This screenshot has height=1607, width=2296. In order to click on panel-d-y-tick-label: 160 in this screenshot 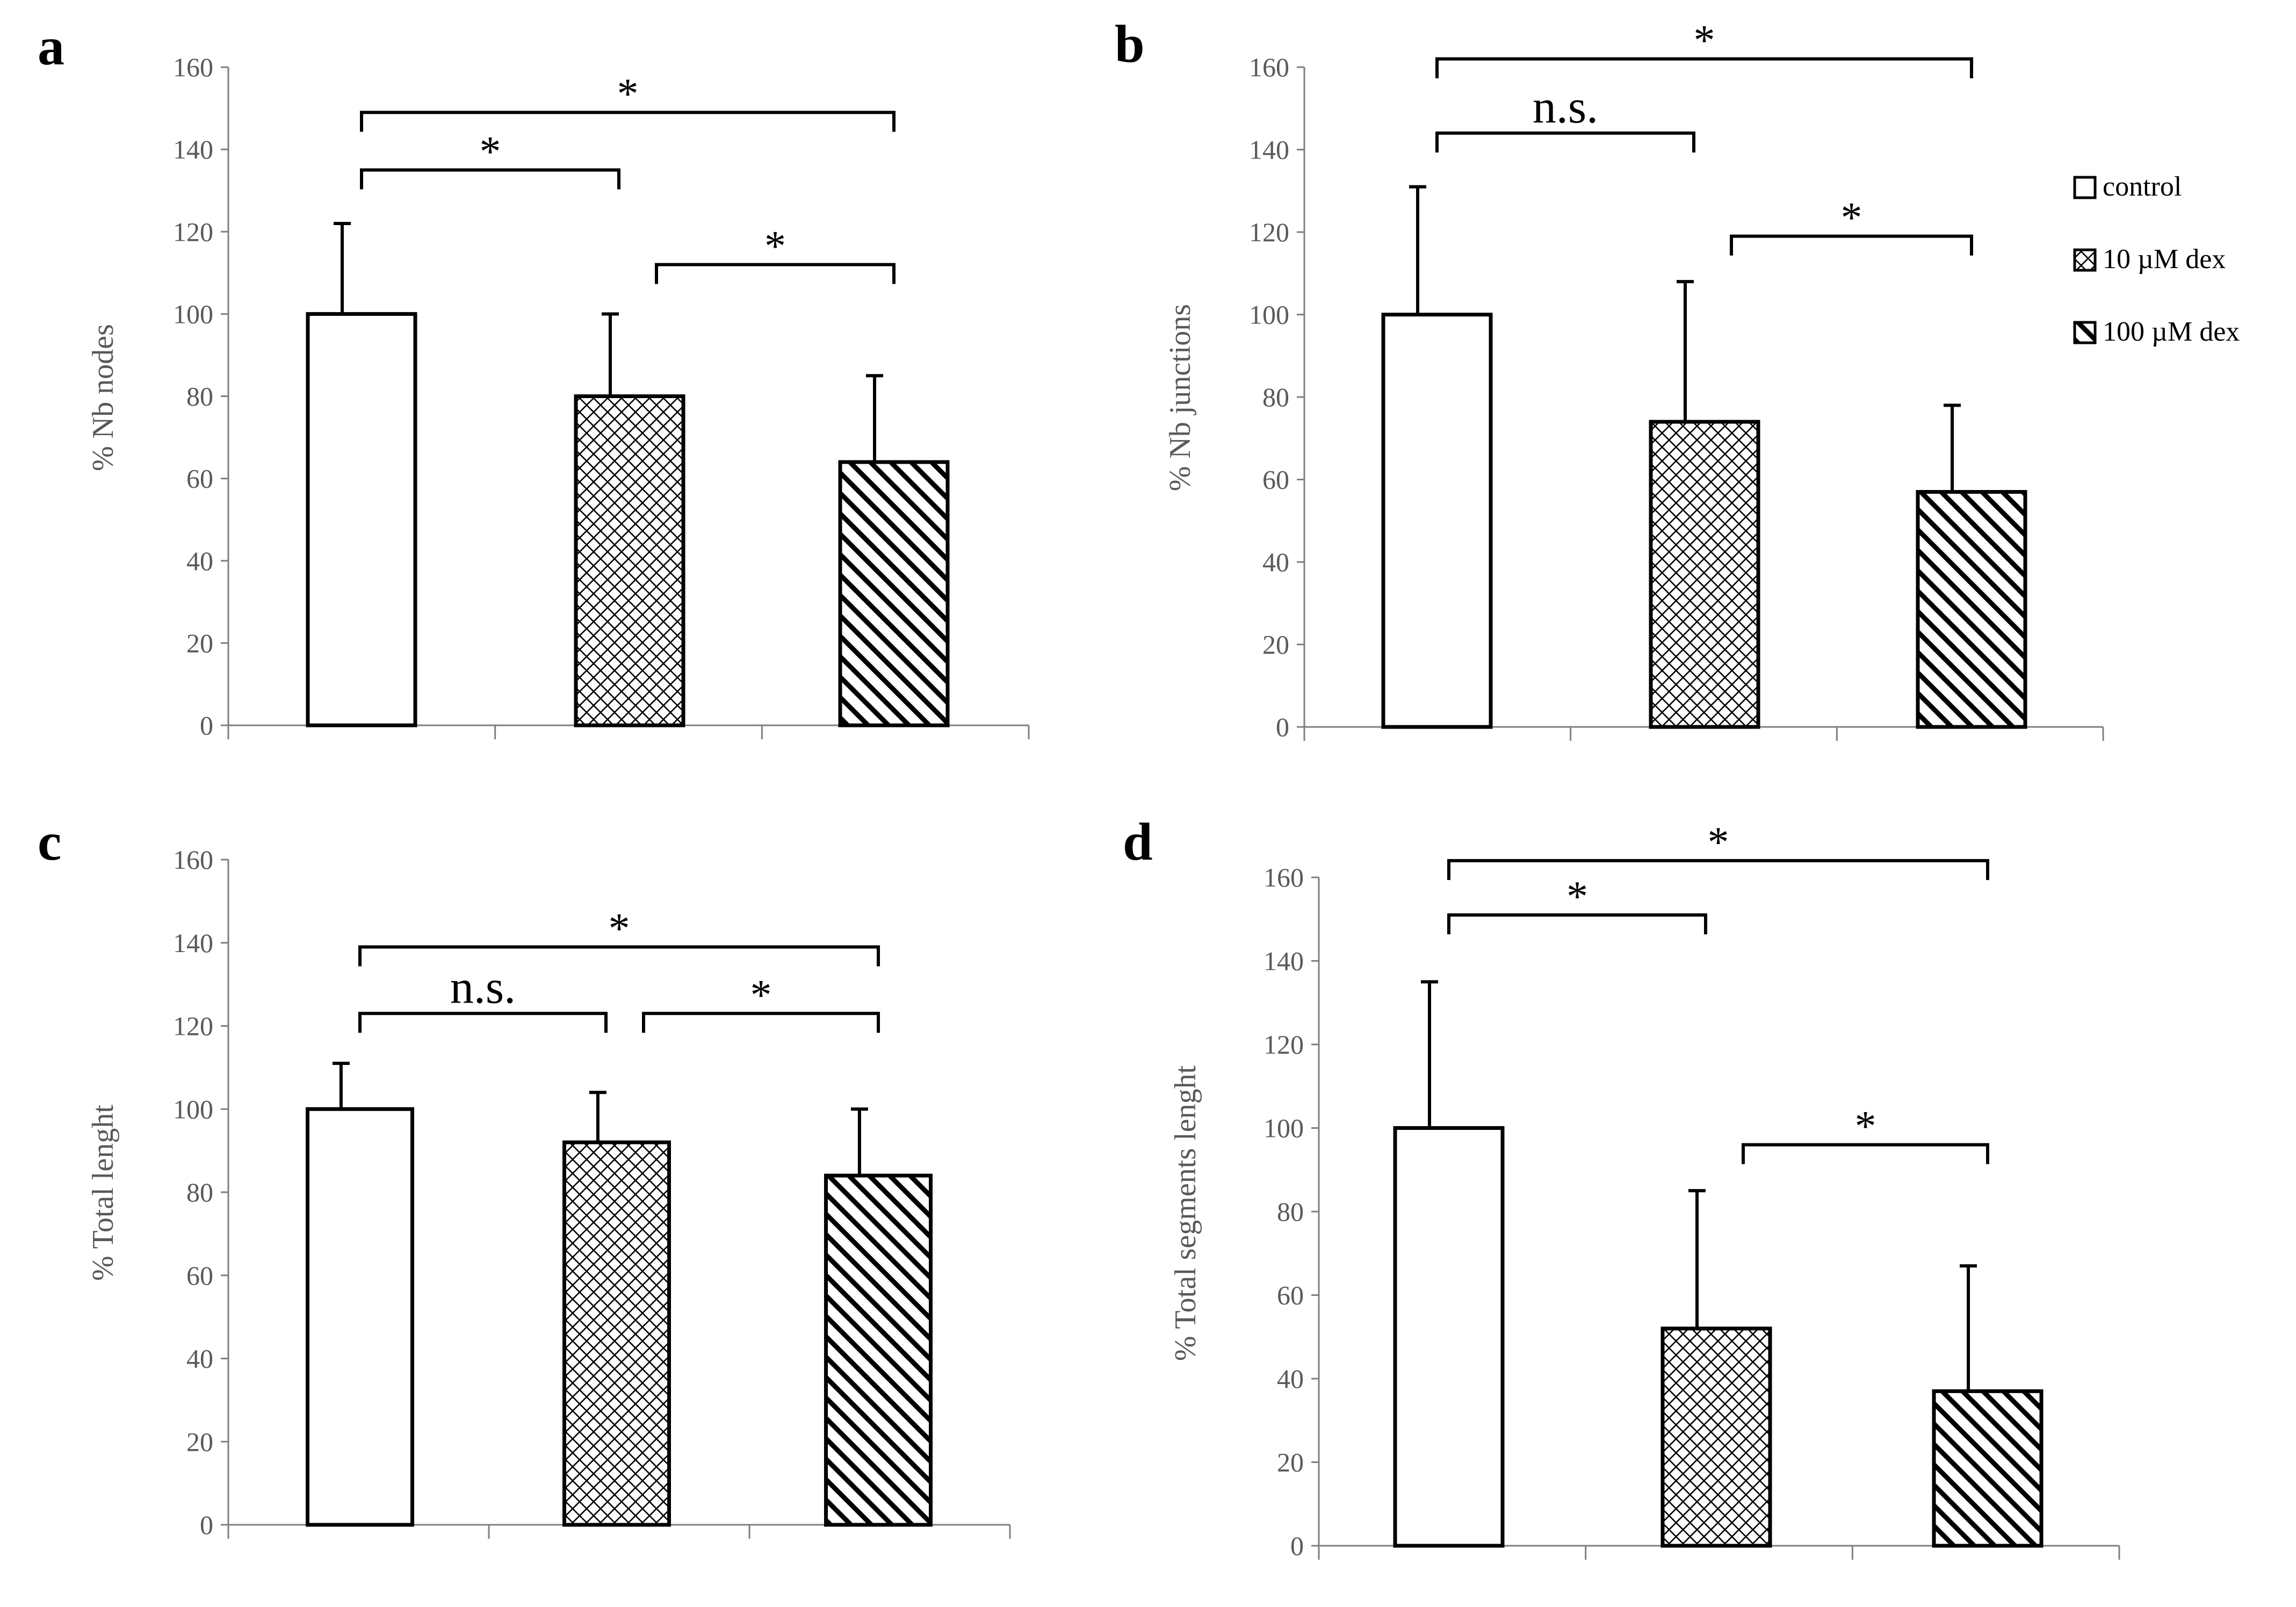, I will do `click(1283, 877)`.